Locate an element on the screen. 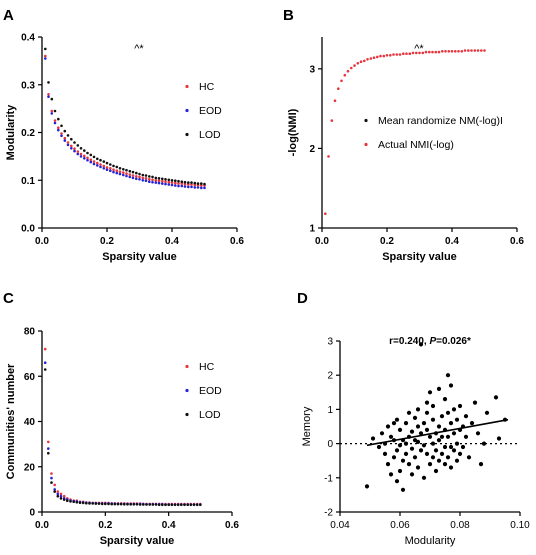  y-tick-label: 2 is located at coordinates (312, 149).